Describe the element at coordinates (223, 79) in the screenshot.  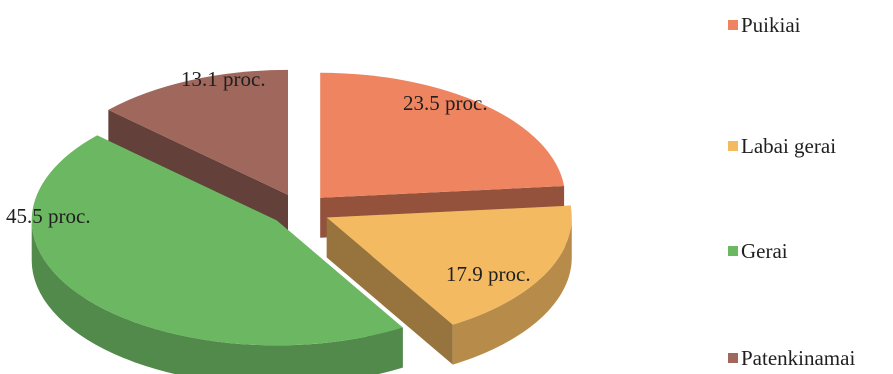
I see `data-label-patenkinamai: 13.1 proc.` at that location.